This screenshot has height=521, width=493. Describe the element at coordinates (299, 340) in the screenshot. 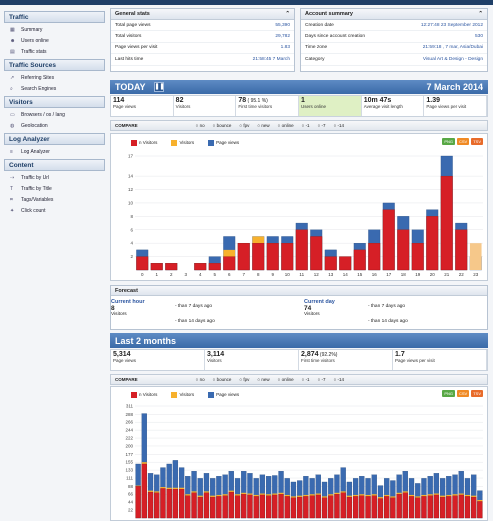

I see `last2-header: Last 2 months` at that location.